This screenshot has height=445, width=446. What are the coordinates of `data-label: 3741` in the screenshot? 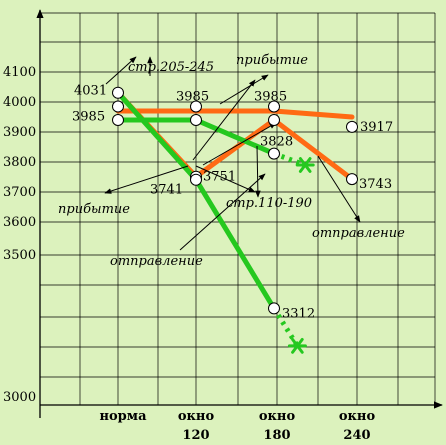 It's located at (166, 190).